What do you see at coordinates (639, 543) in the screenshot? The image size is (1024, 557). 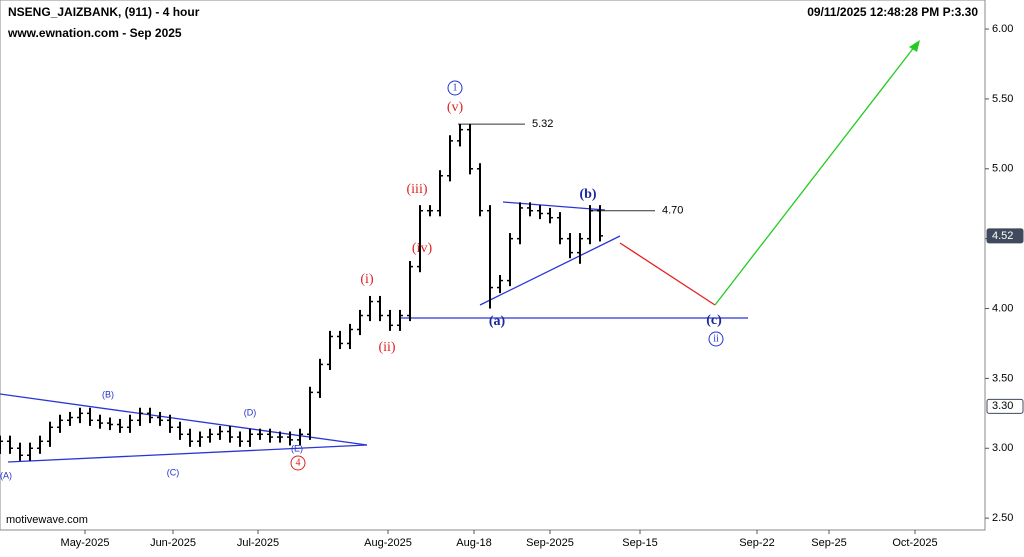 I see `x-tick-label: Sep-15` at bounding box center [639, 543].